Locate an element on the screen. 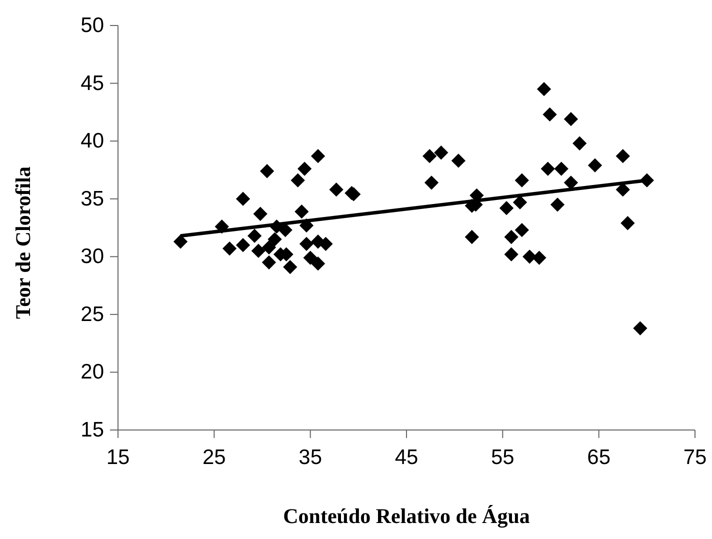 The height and width of the screenshot is (539, 712). y-tick-label: 40 is located at coordinates (92, 141).